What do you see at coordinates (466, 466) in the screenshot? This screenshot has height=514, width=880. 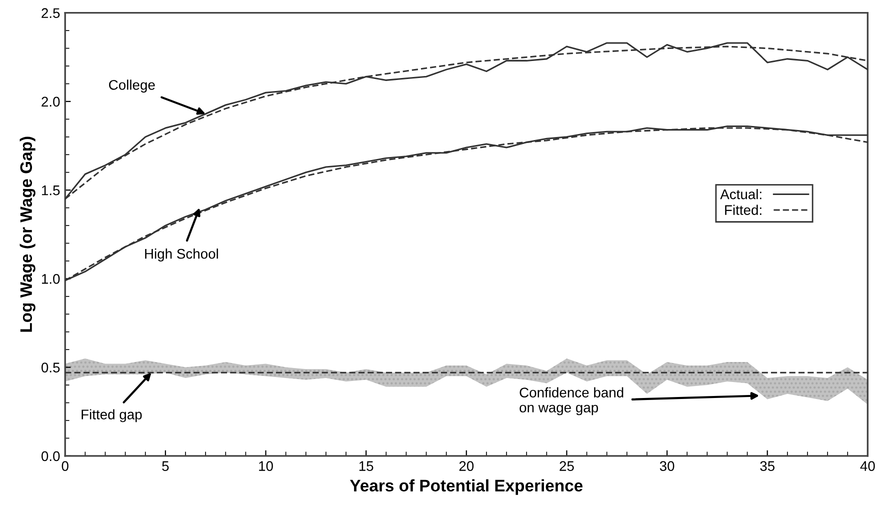 I see `x-tick-label: 20` at bounding box center [466, 466].